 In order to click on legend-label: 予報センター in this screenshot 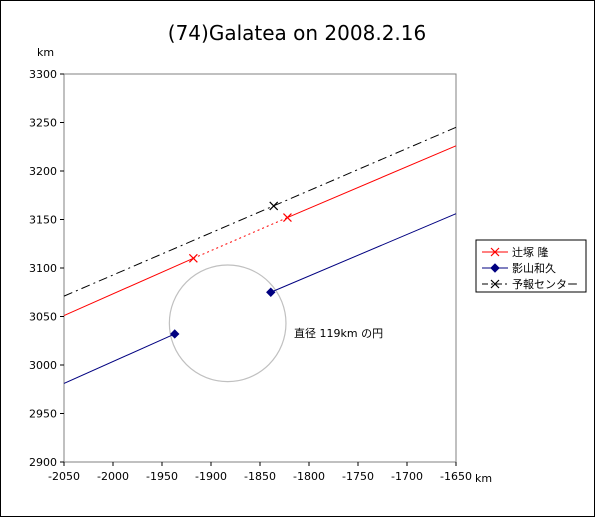, I will do `click(545, 284)`.